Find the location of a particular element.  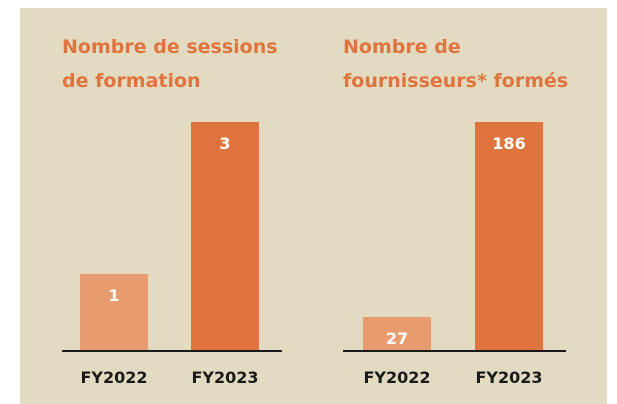

value-label: 1 is located at coordinates (114, 295).